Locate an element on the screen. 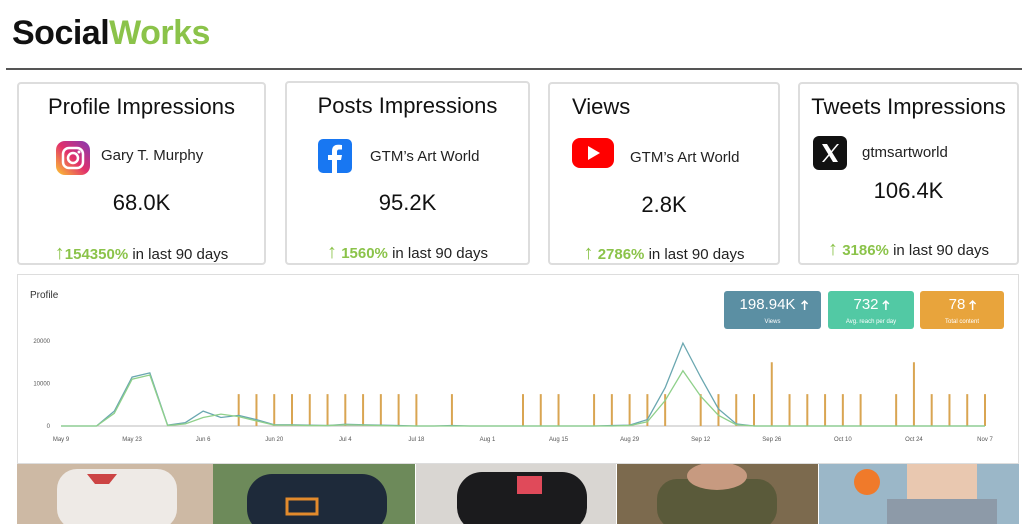 This screenshot has height=531, width=1033. change-percent: 3186% is located at coordinates (865, 250).